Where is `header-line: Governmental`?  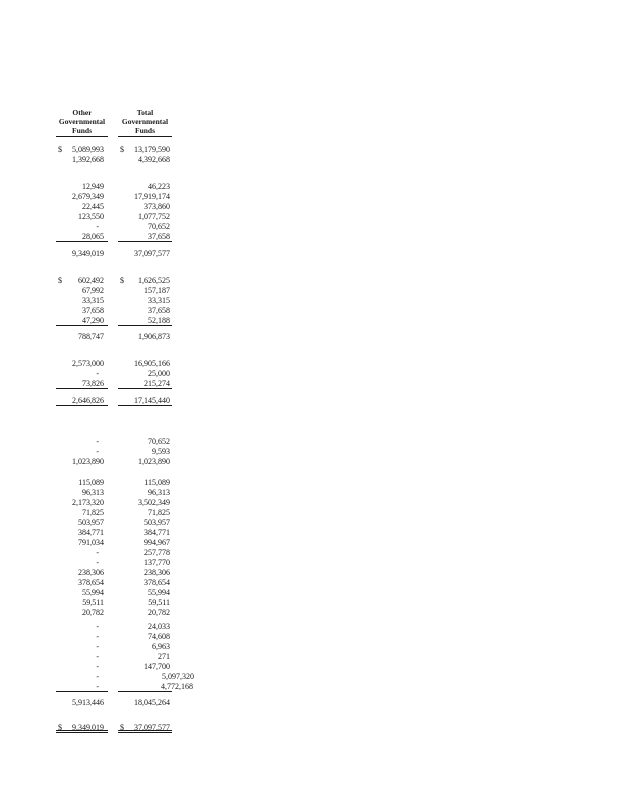
header-line: Governmental is located at coordinates (145, 121).